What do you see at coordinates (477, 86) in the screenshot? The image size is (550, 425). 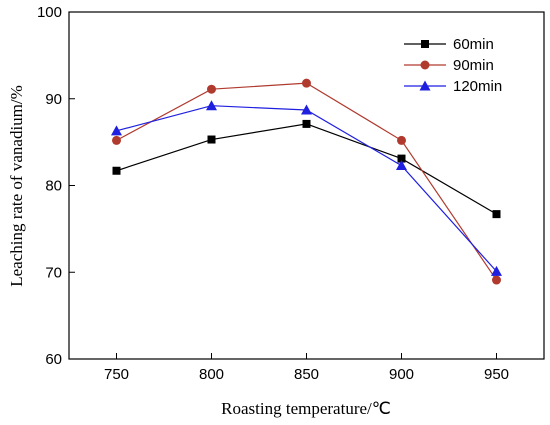 I see `legend-label: 120min` at bounding box center [477, 86].